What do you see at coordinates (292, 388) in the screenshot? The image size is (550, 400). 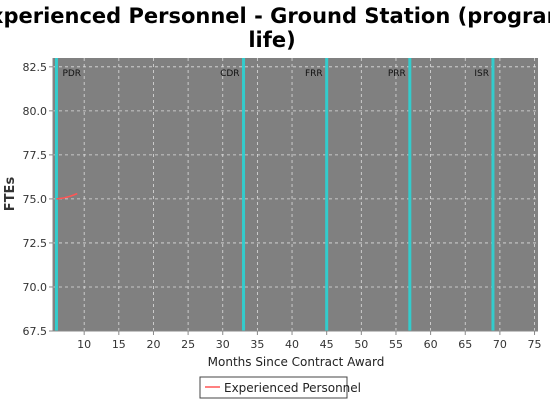 I see `legend-label-experienced-personnel: Experienced Personnel` at bounding box center [292, 388].